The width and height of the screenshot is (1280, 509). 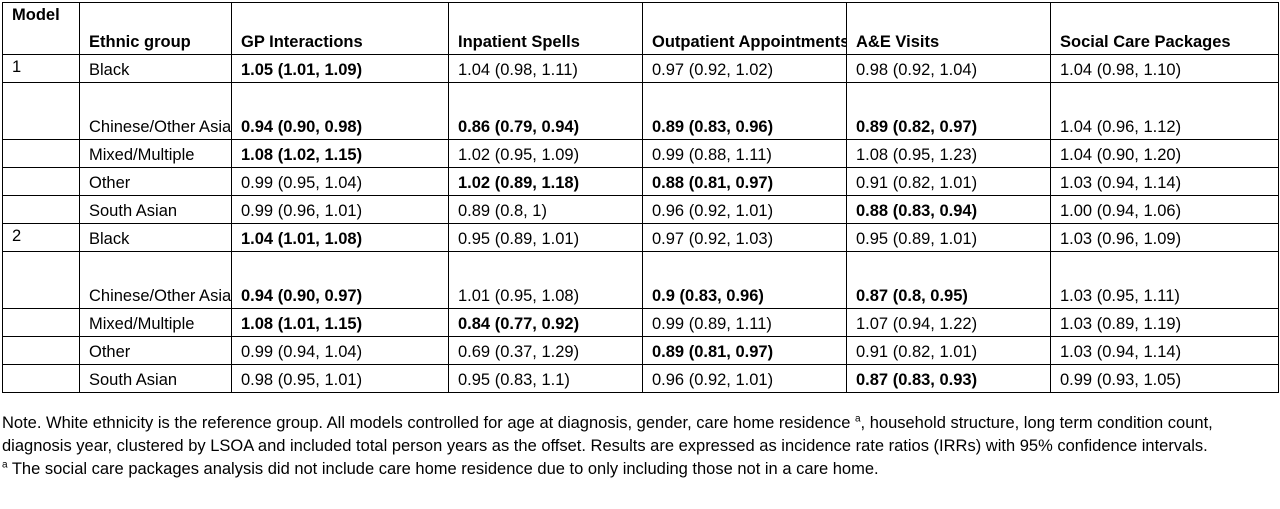 I want to click on irr-value-cell: 1.04 (1.01, 1.08), so click(x=340, y=237).